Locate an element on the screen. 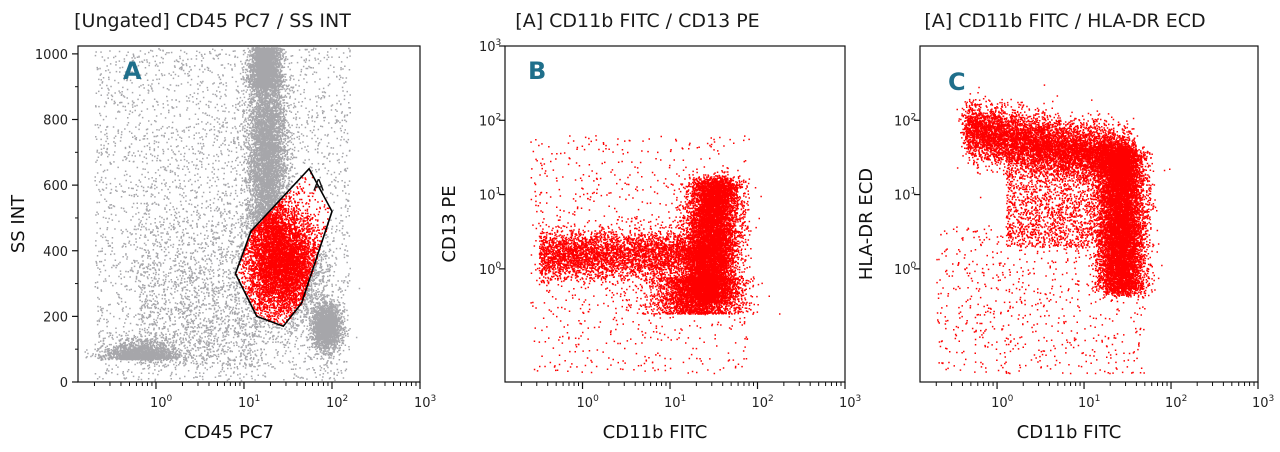 The height and width of the screenshot is (452, 1280). y-tick-label: 0 is located at coordinates (64, 383).